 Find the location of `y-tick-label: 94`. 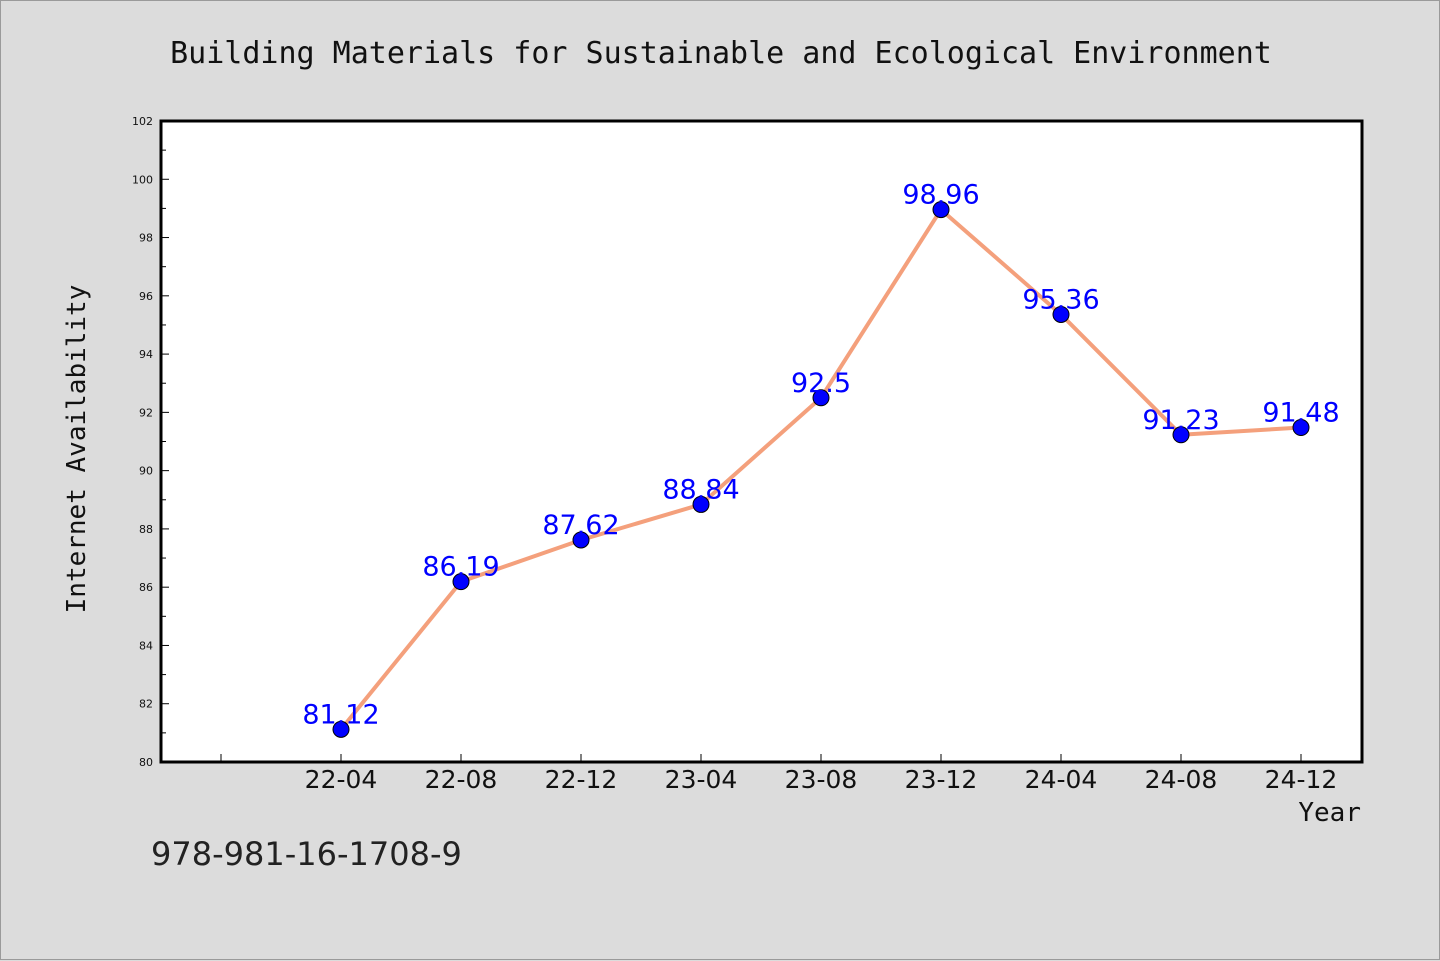

y-tick-label: 94 is located at coordinates (146, 354).